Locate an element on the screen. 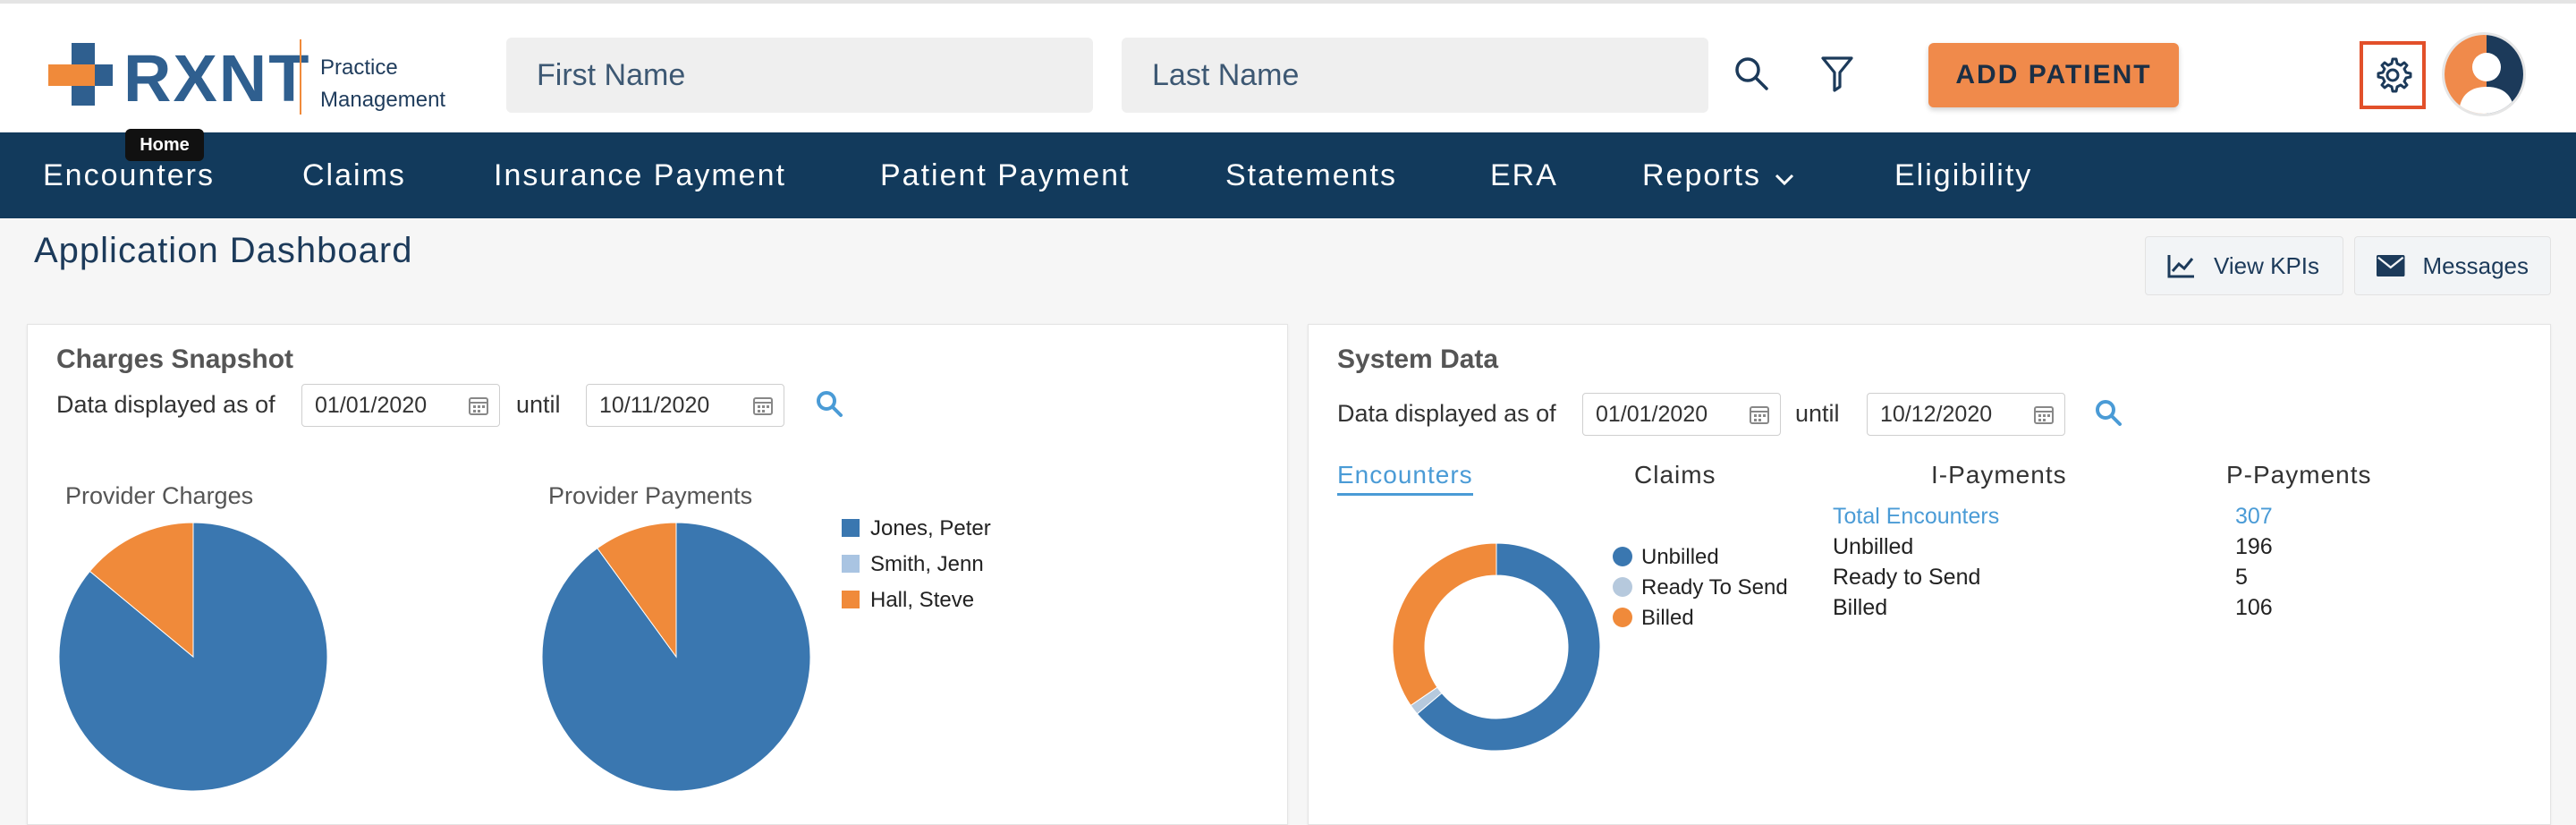 The image size is (2576, 825). provider-charges-slice-jones-peter is located at coordinates (193, 657).